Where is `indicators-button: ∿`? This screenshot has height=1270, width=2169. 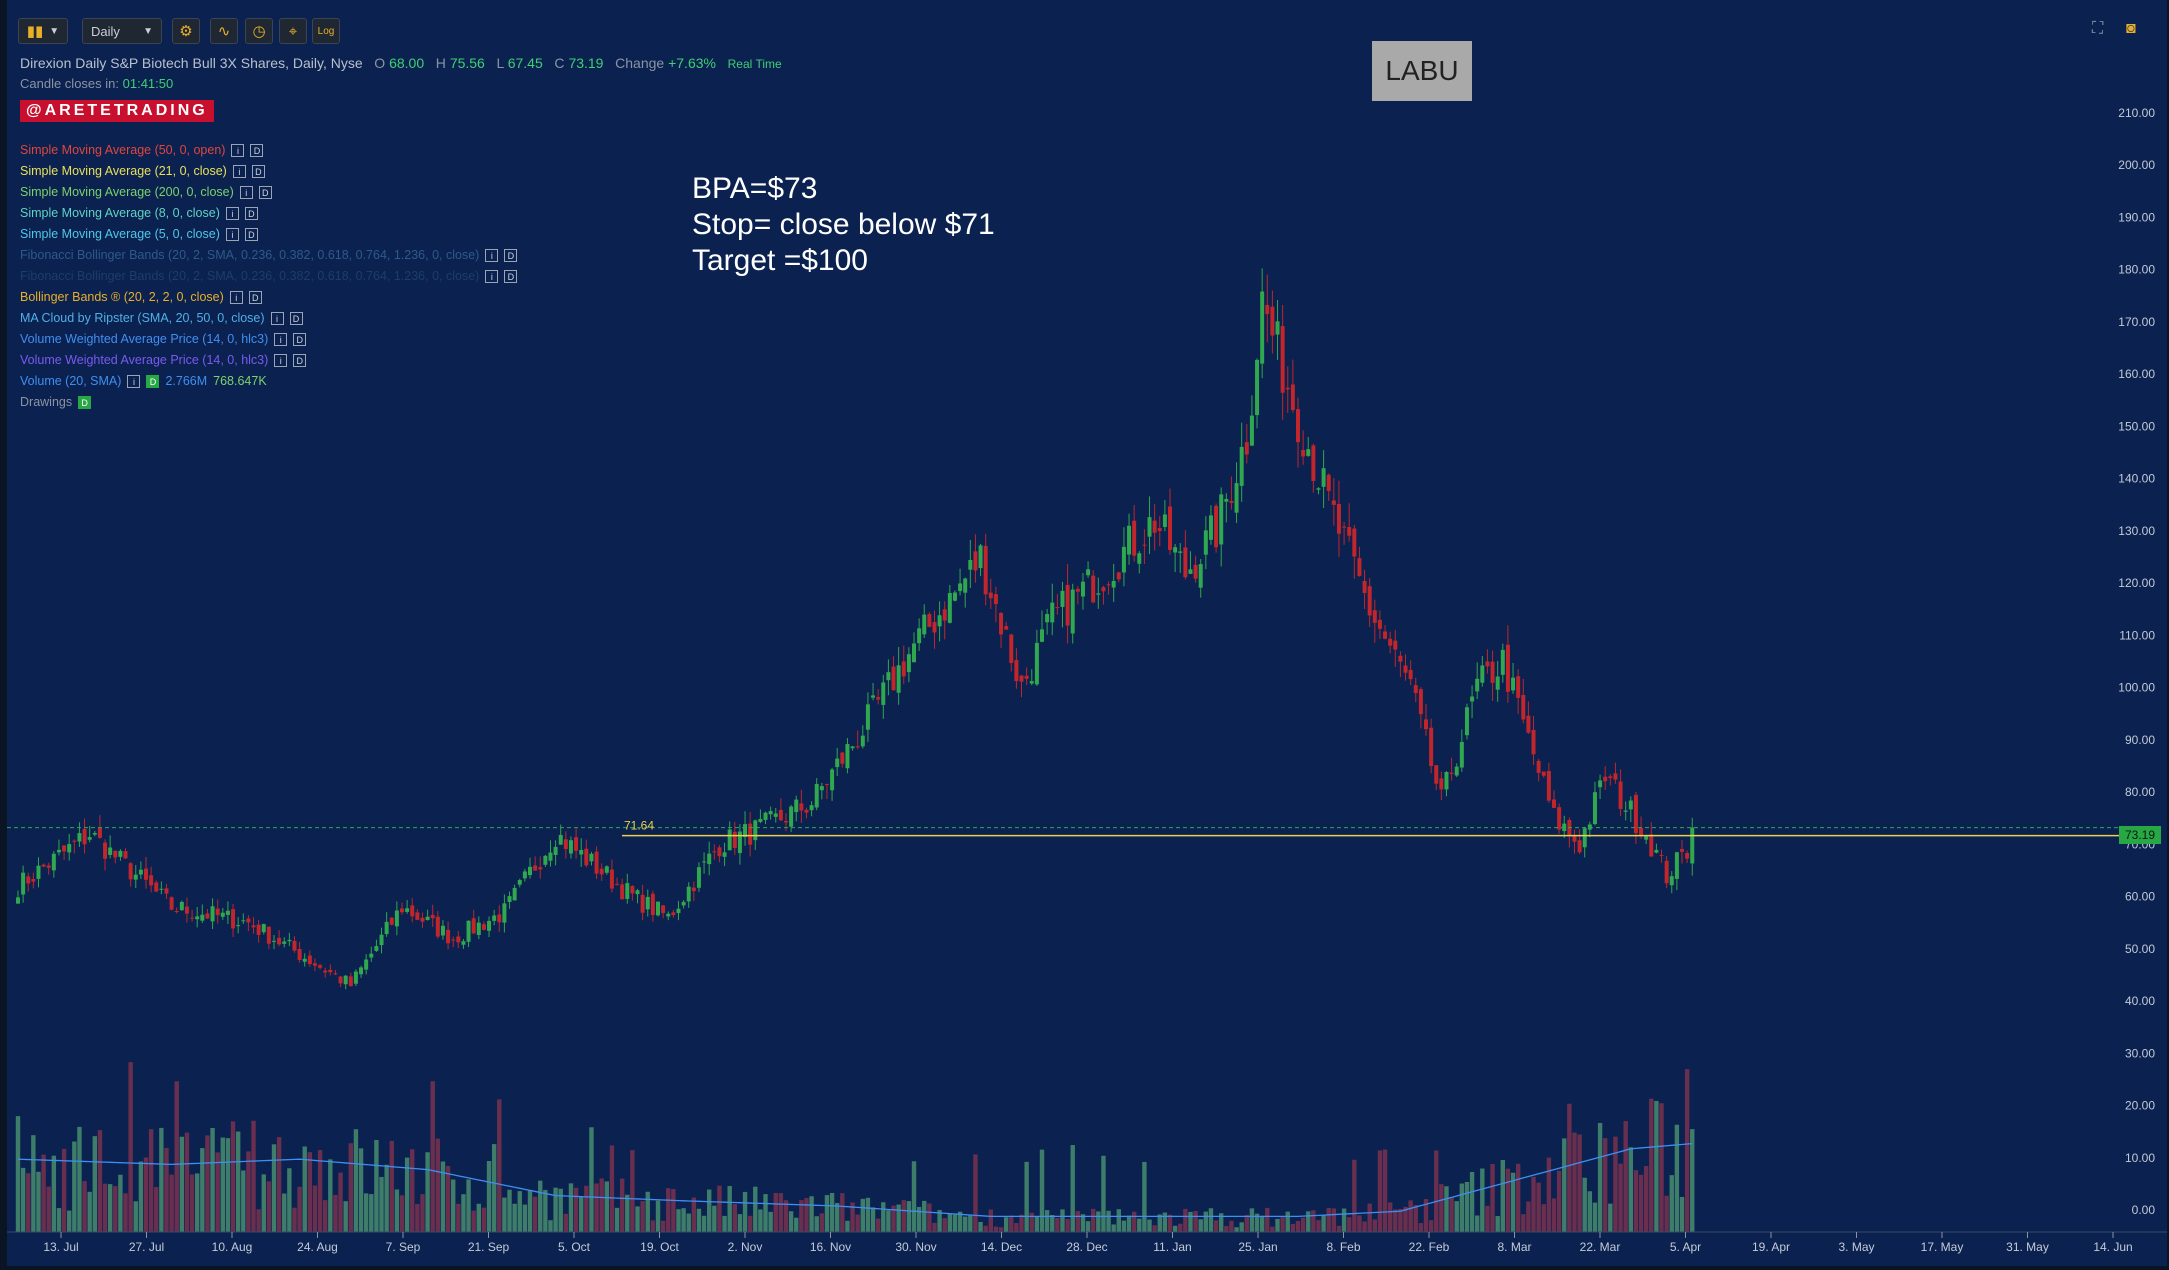
indicators-button: ∿ is located at coordinates (224, 31).